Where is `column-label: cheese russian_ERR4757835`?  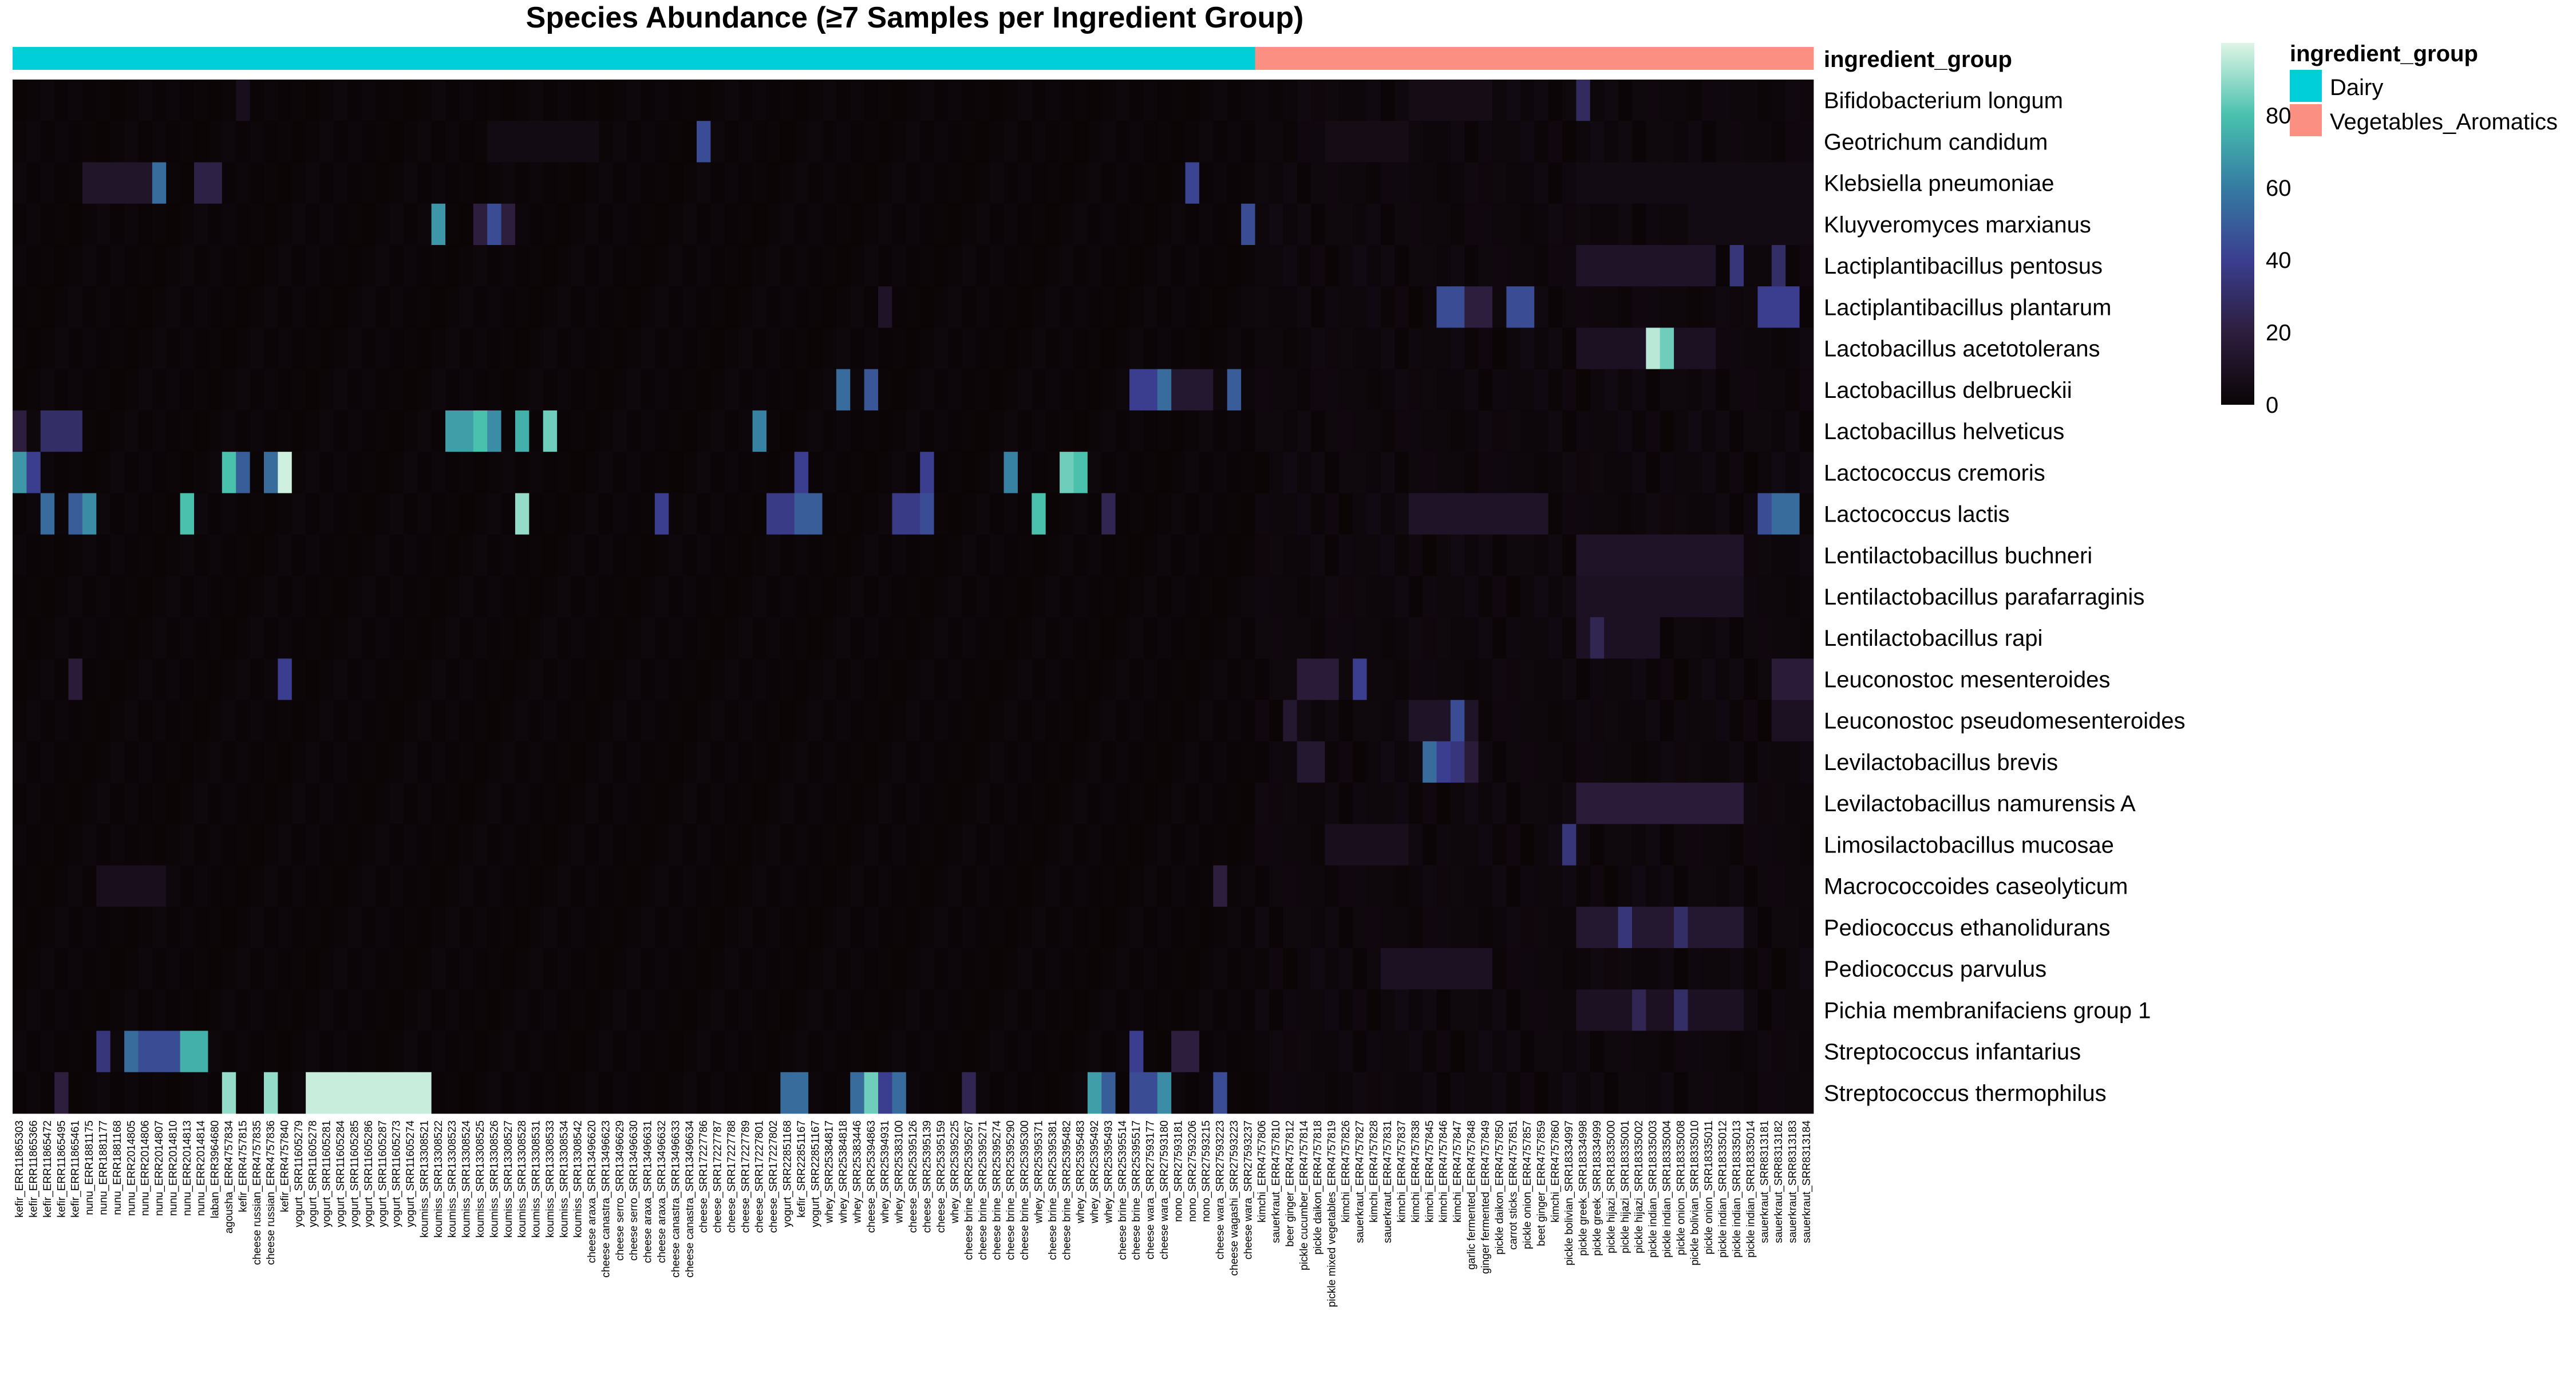 column-label: cheese russian_ERR4757835 is located at coordinates (257, 1192).